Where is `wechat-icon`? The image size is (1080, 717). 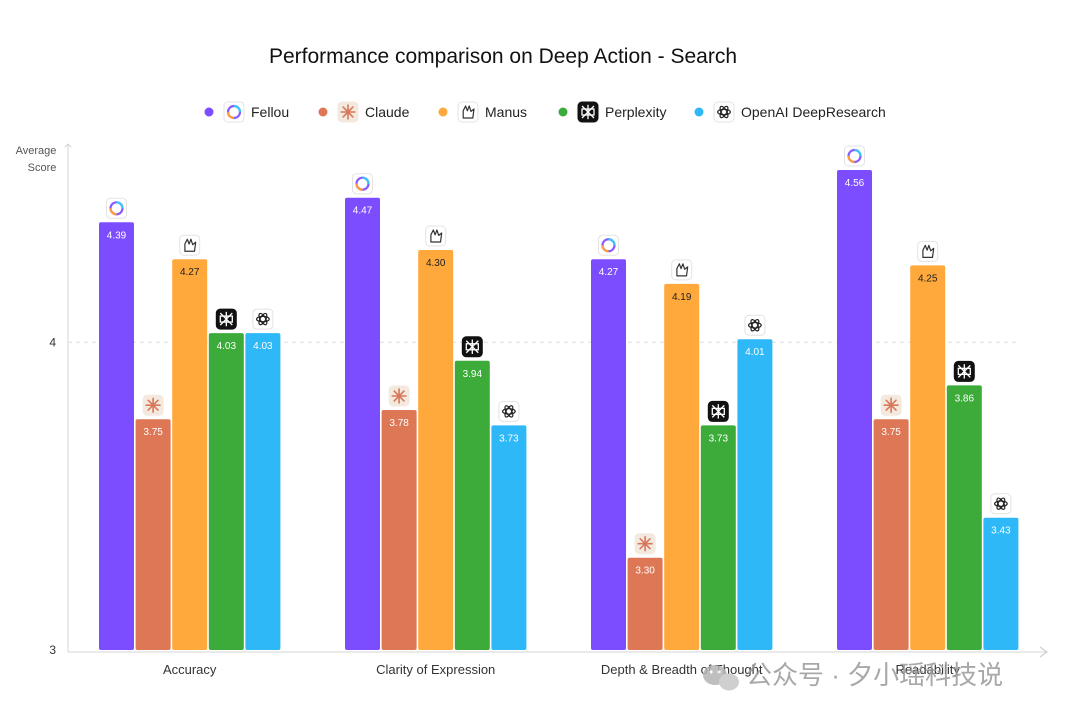 wechat-icon is located at coordinates (721, 678).